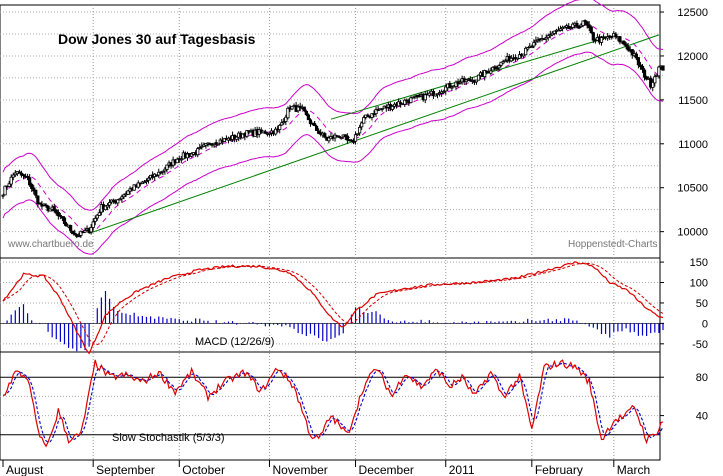  I want to click on stochastic-tick-label: 40, so click(702, 417).